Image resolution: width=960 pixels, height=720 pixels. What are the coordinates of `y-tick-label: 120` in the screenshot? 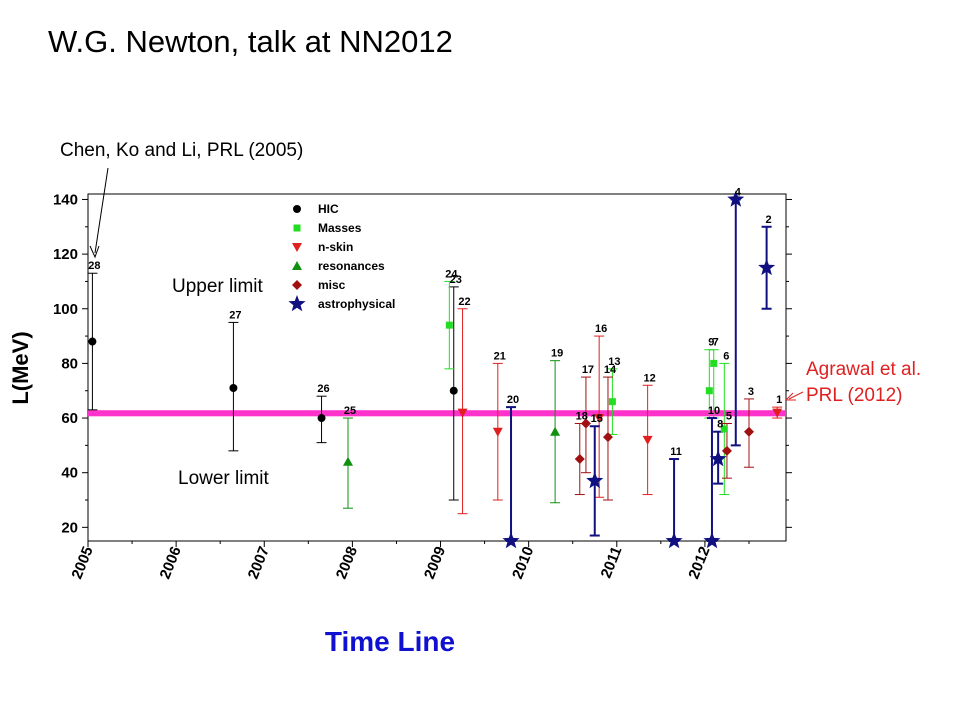 It's located at (65, 254).